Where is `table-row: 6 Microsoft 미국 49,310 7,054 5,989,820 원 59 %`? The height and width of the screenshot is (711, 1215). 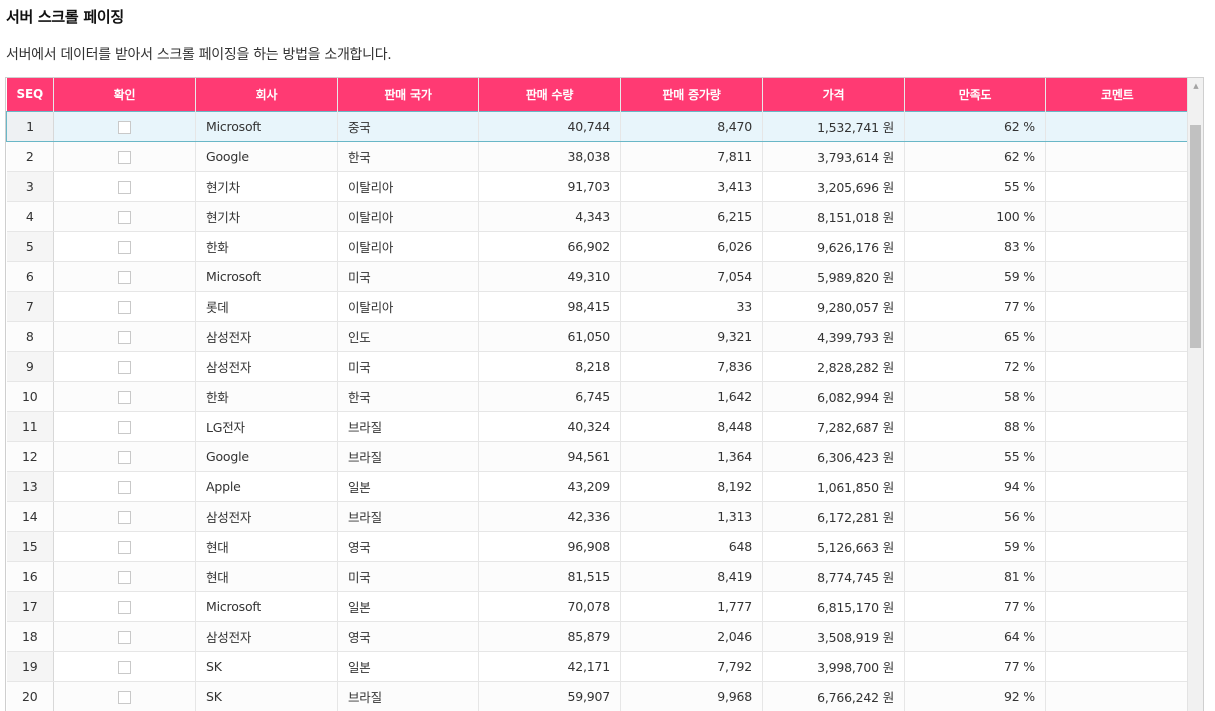
table-row: 6 Microsoft 미국 49,310 7,054 5,989,820 원 59 % is located at coordinates (597, 276).